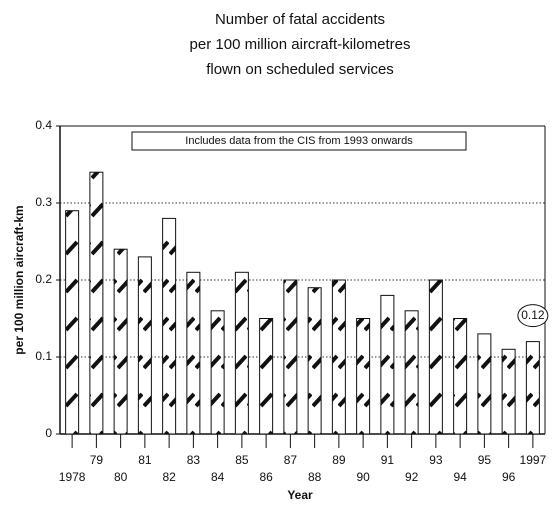 This screenshot has height=506, width=559. I want to click on x-tick-label: 95, so click(485, 460).